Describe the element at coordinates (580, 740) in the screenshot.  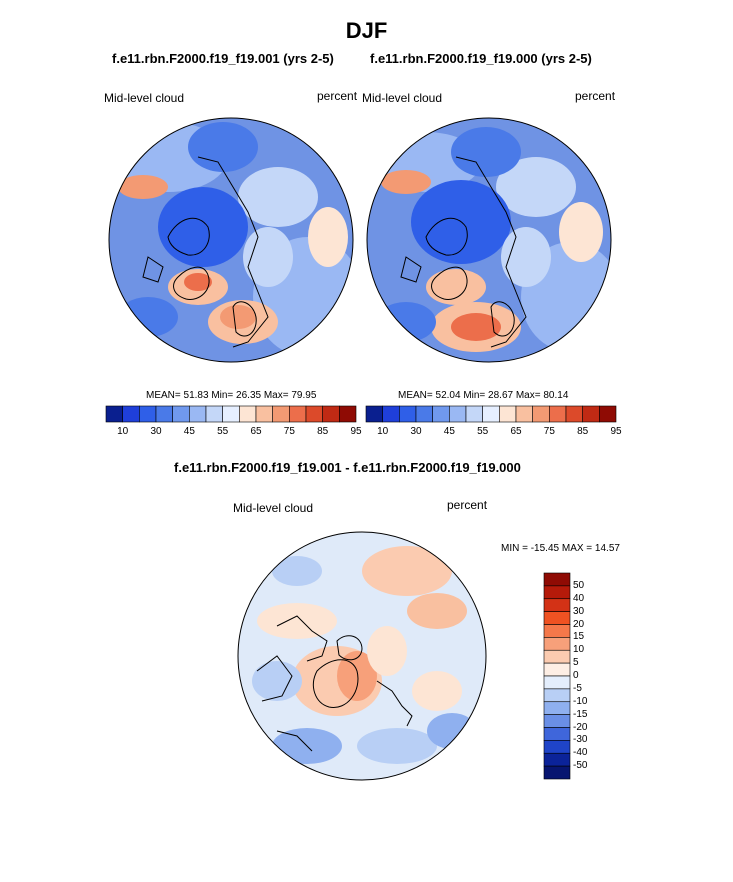
I see `colorbar-tick-label: -30` at that location.